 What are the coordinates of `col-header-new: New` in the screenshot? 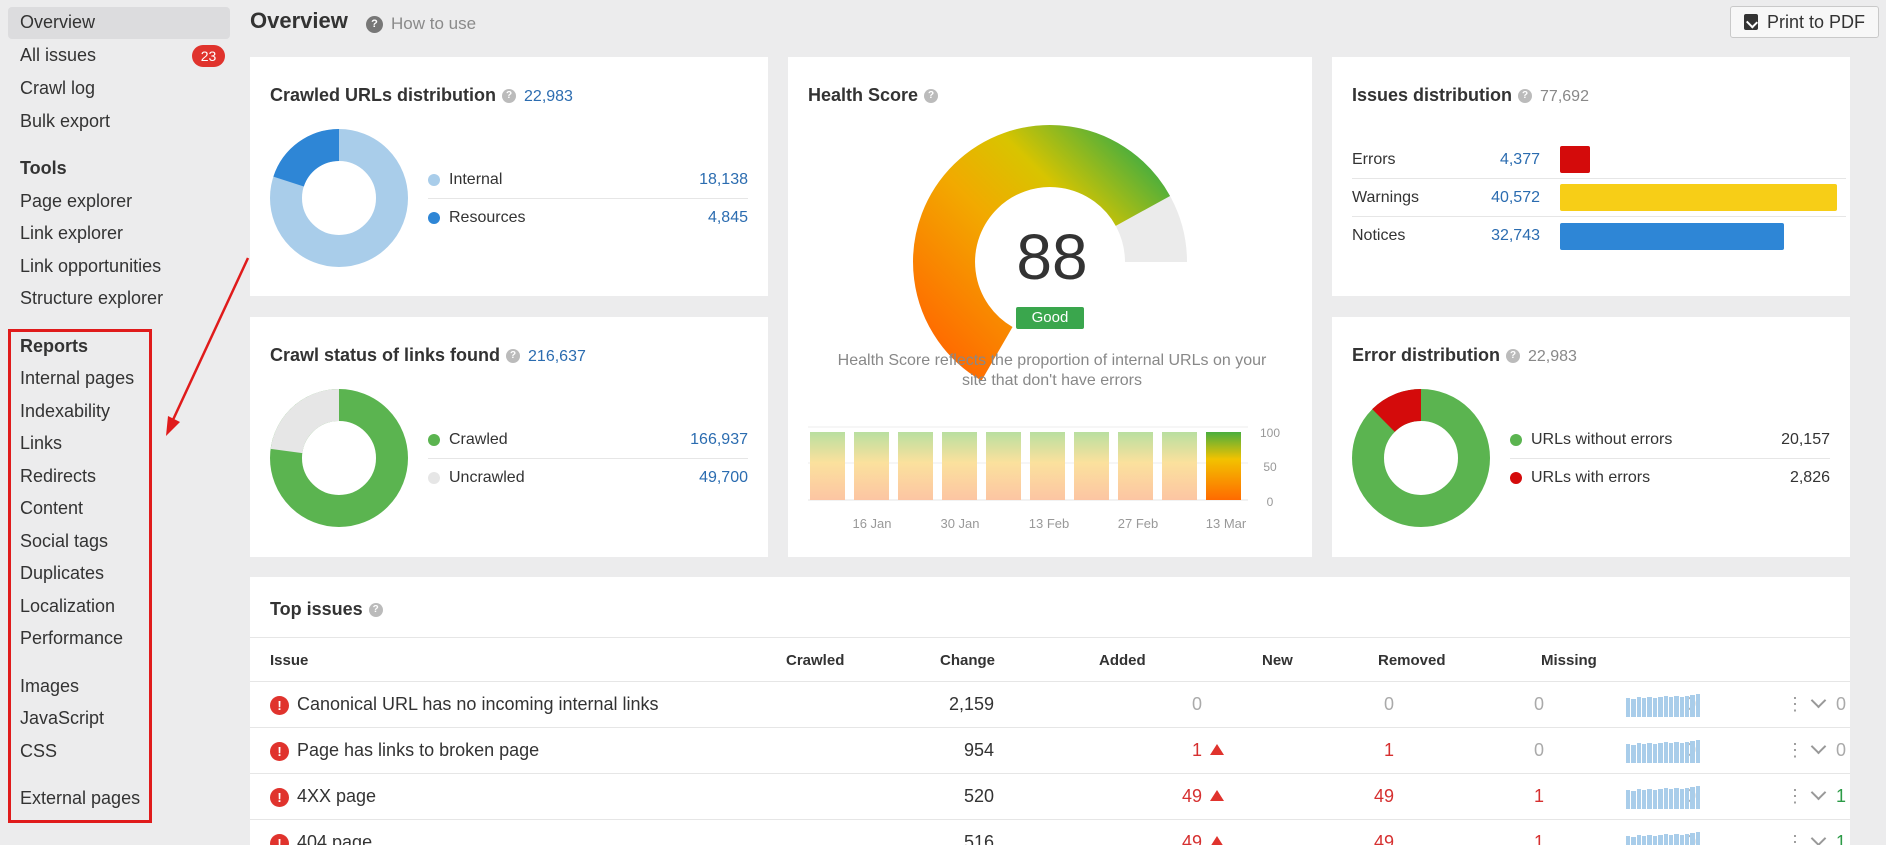 It's located at (1277, 660).